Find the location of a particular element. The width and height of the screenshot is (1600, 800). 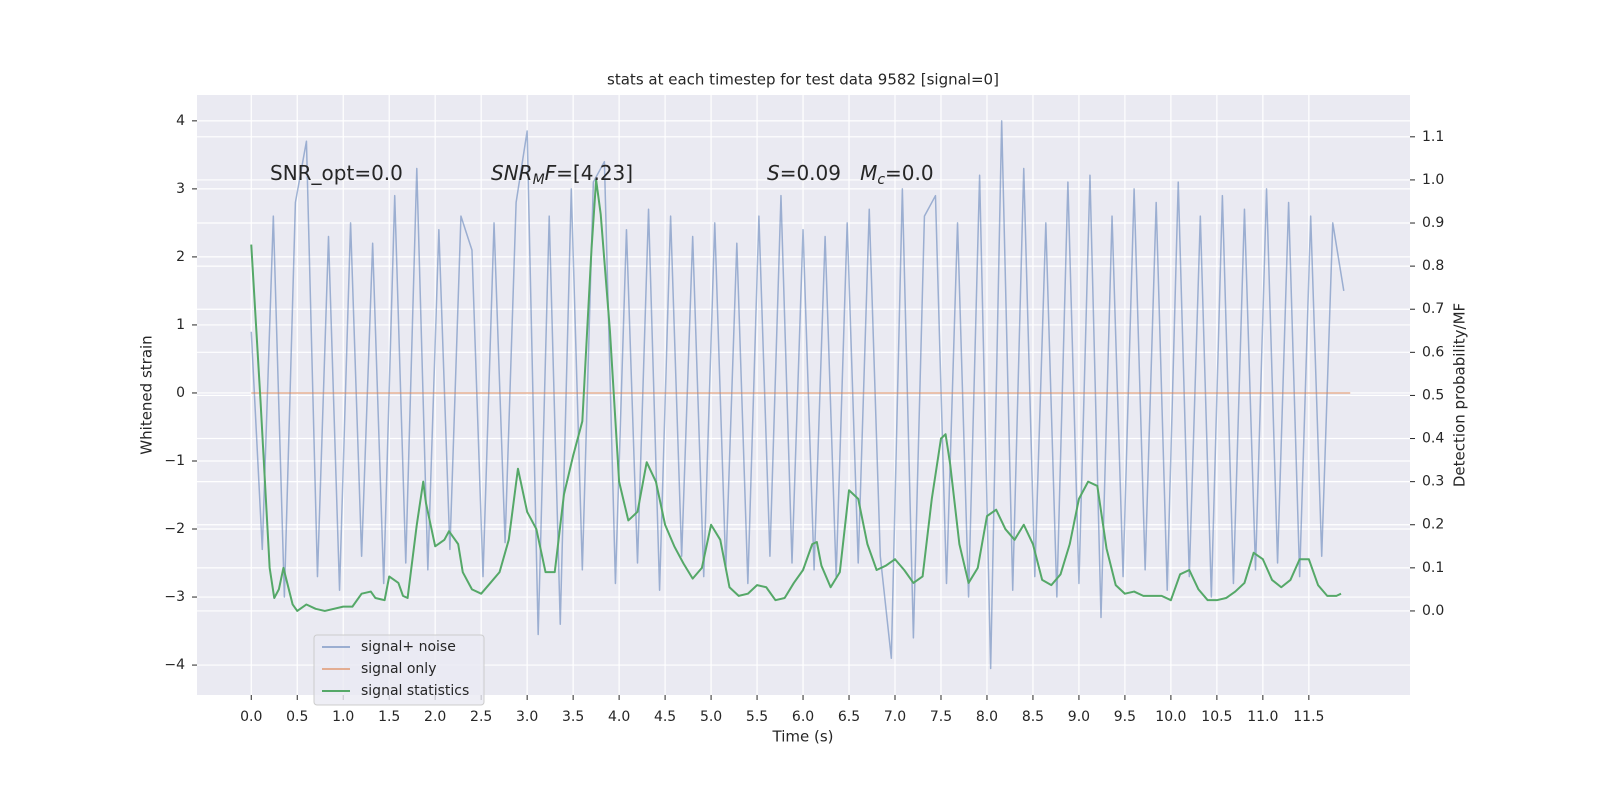

y2-tick-label: 0.1 is located at coordinates (1433, 568).